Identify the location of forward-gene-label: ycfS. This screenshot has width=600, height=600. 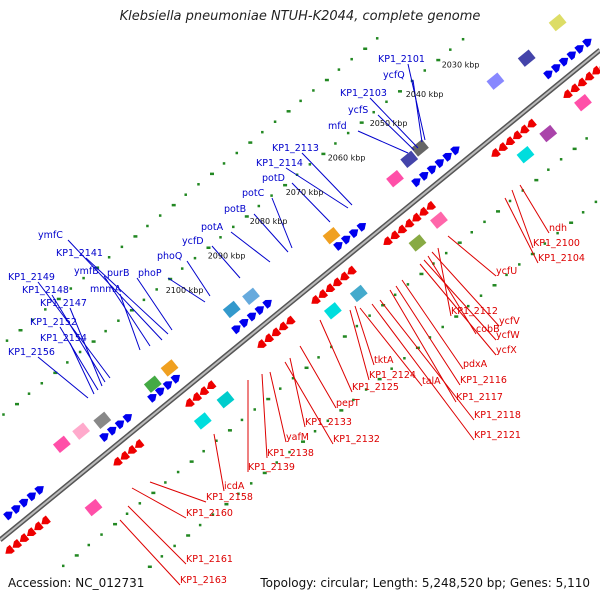
(358, 110).